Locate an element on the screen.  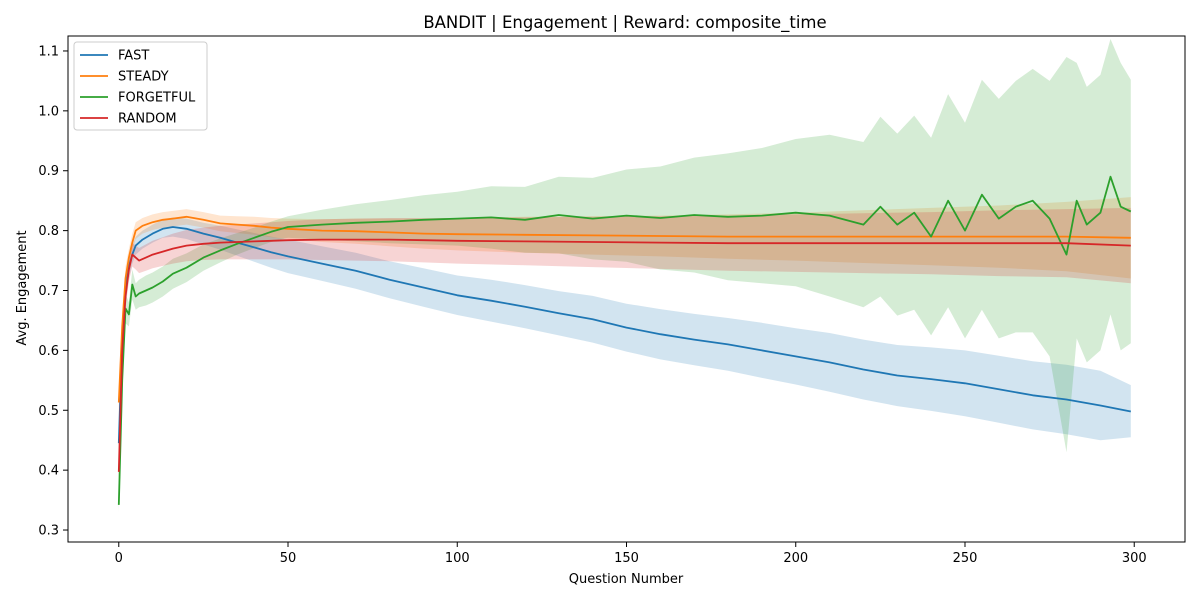
y-tick-label: 1.1 is located at coordinates (48, 51).